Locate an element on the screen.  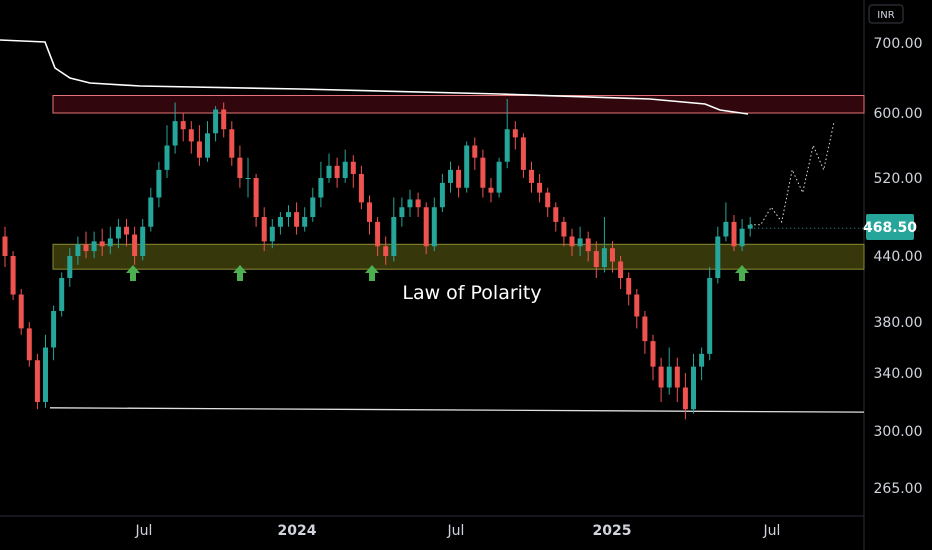
currency-badge is located at coordinates (886, 14).